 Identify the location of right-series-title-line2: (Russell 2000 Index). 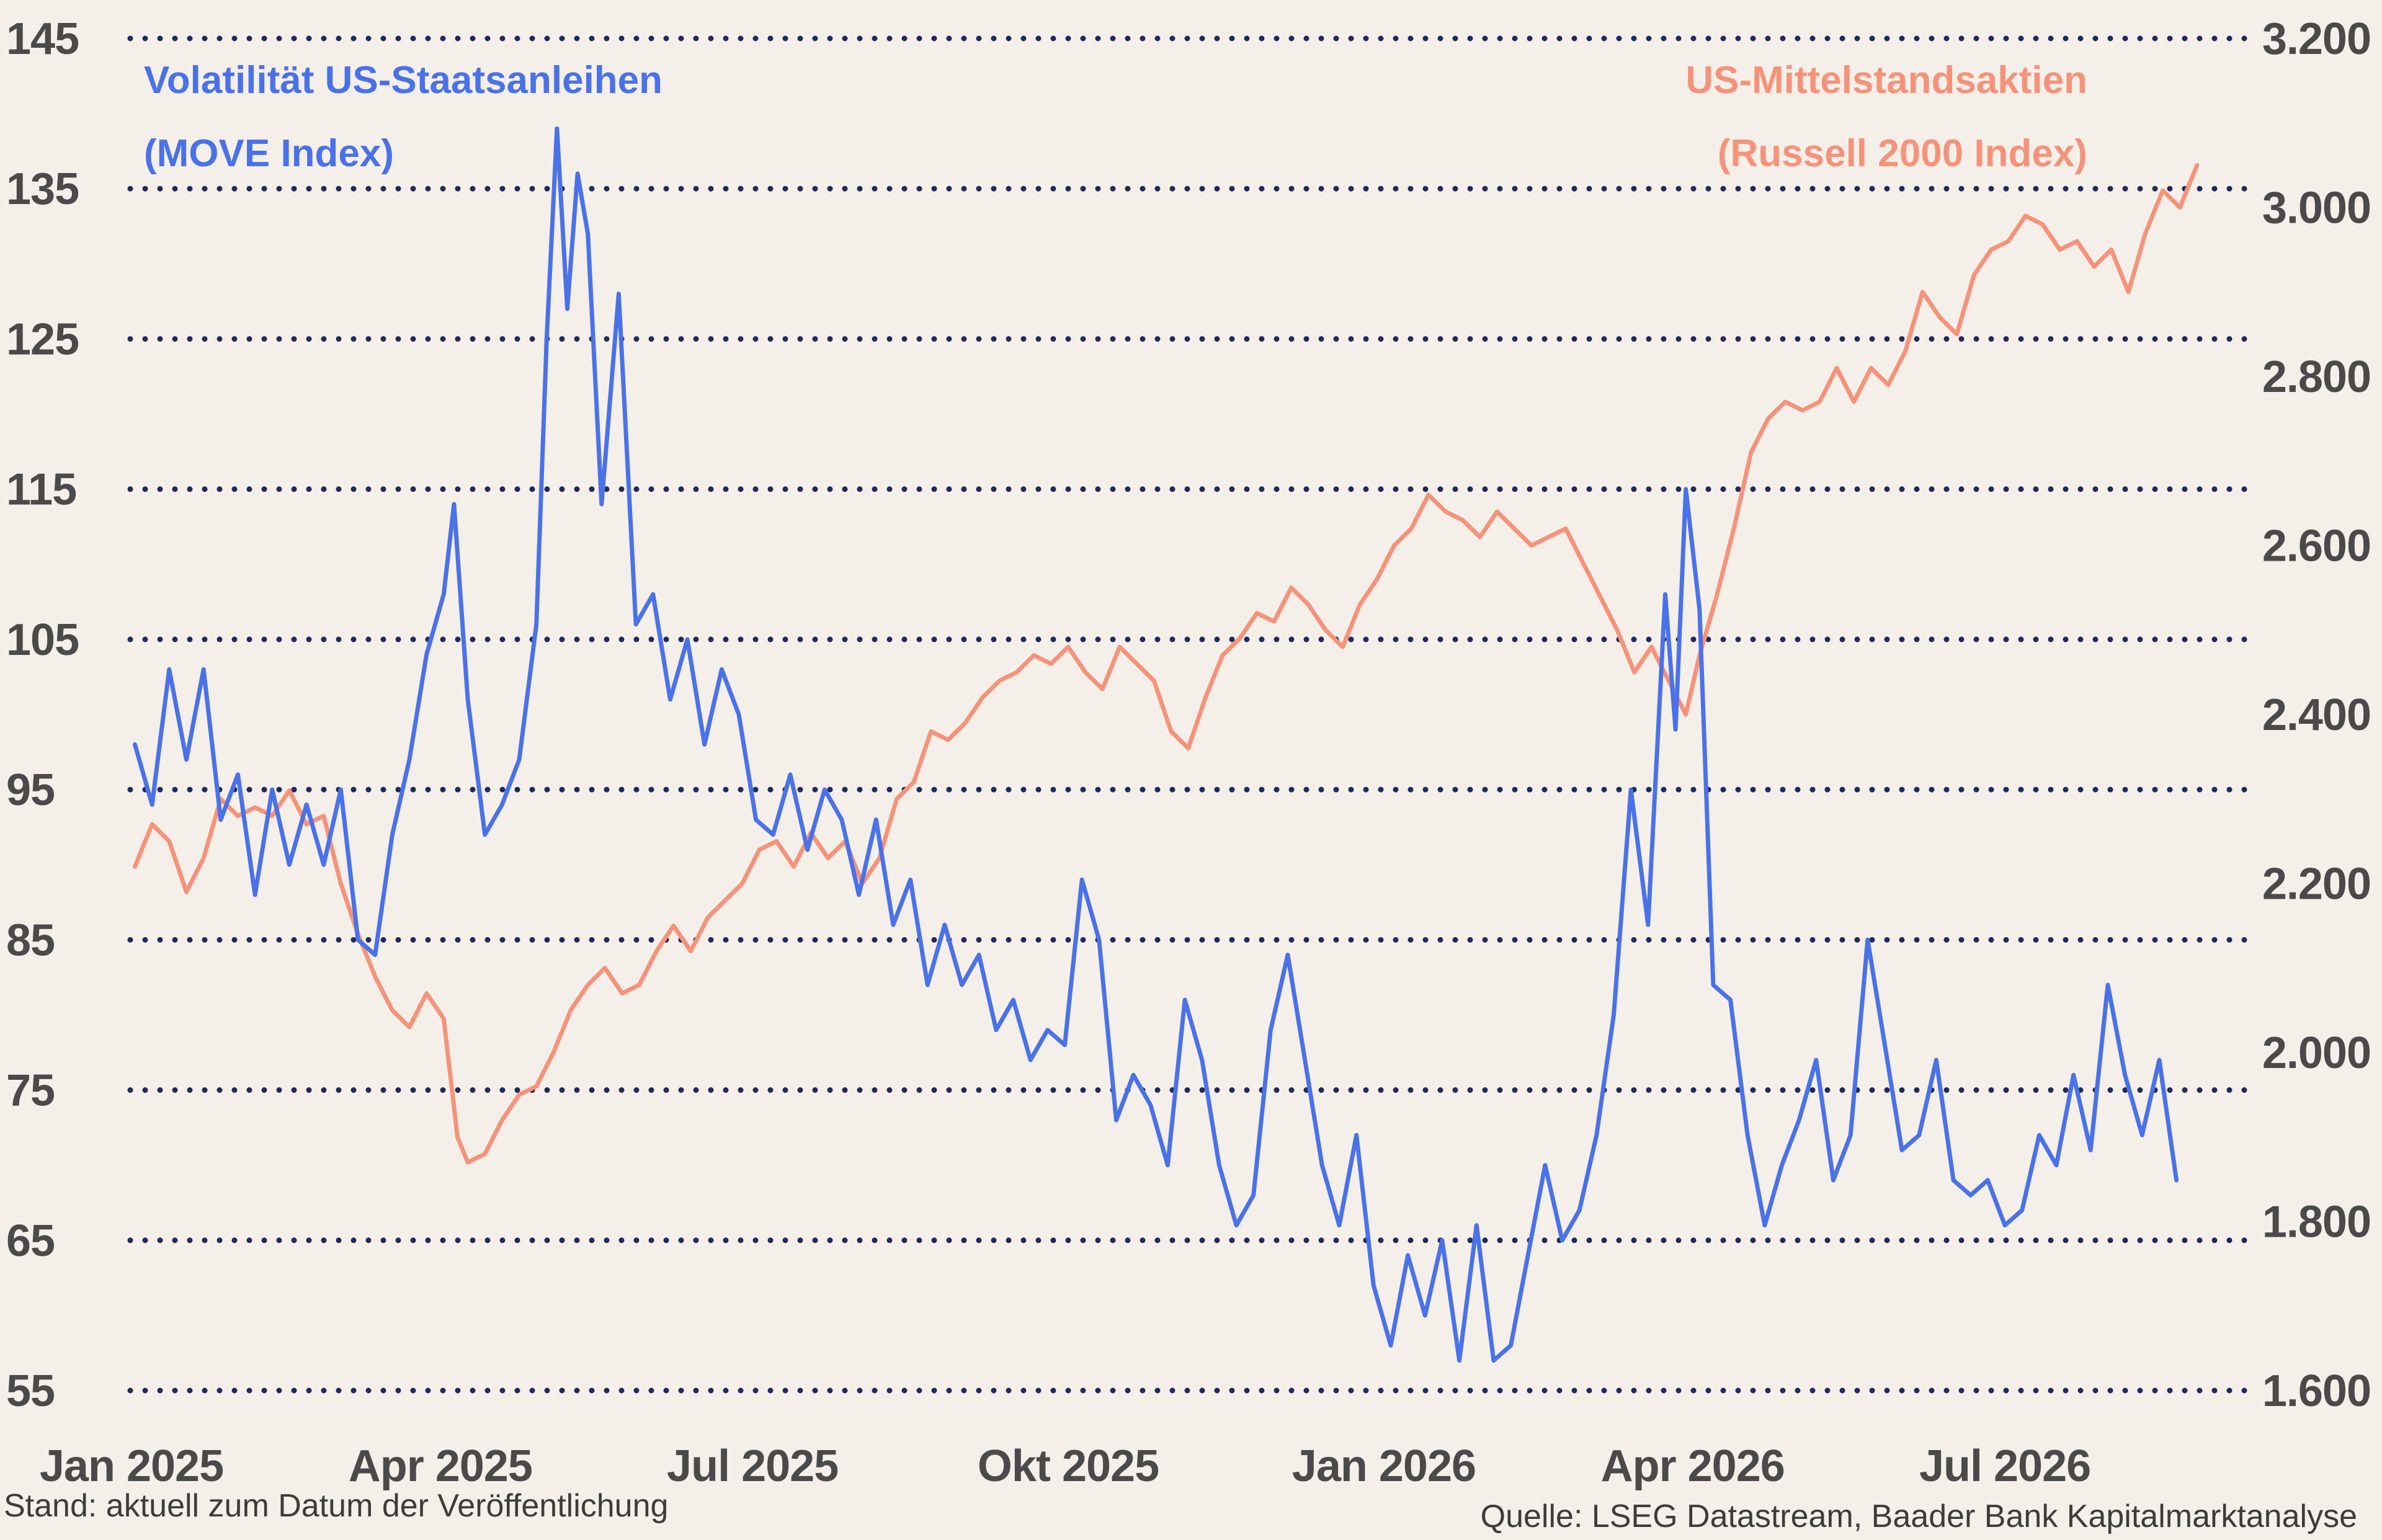
(1903, 154).